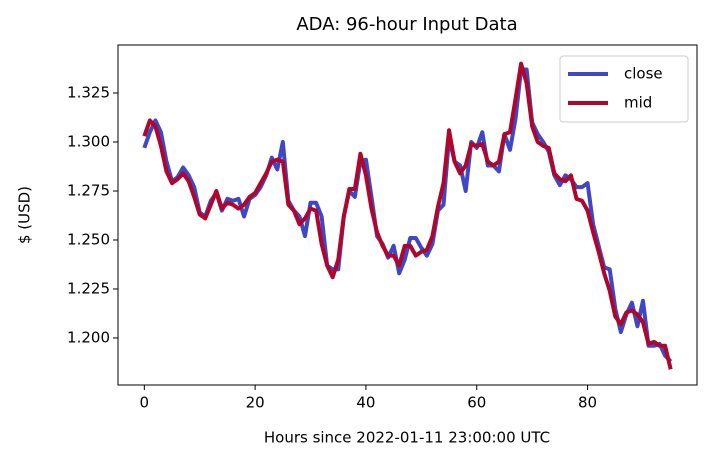 This screenshot has width=713, height=468. Describe the element at coordinates (638, 103) in the screenshot. I see `legend-label: mid` at that location.